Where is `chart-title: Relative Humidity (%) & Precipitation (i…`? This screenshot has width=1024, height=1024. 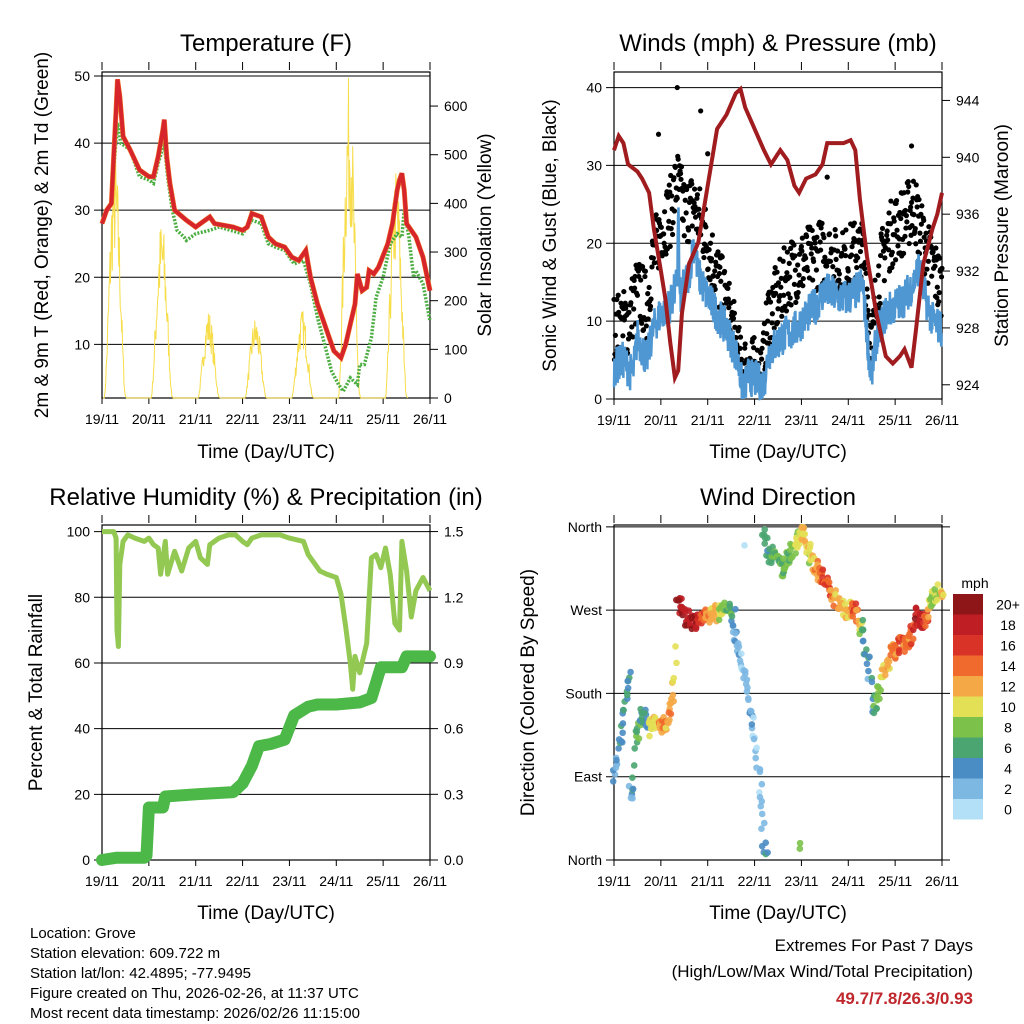 chart-title: Relative Humidity (%) & Precipitation (i… is located at coordinates (265, 497).